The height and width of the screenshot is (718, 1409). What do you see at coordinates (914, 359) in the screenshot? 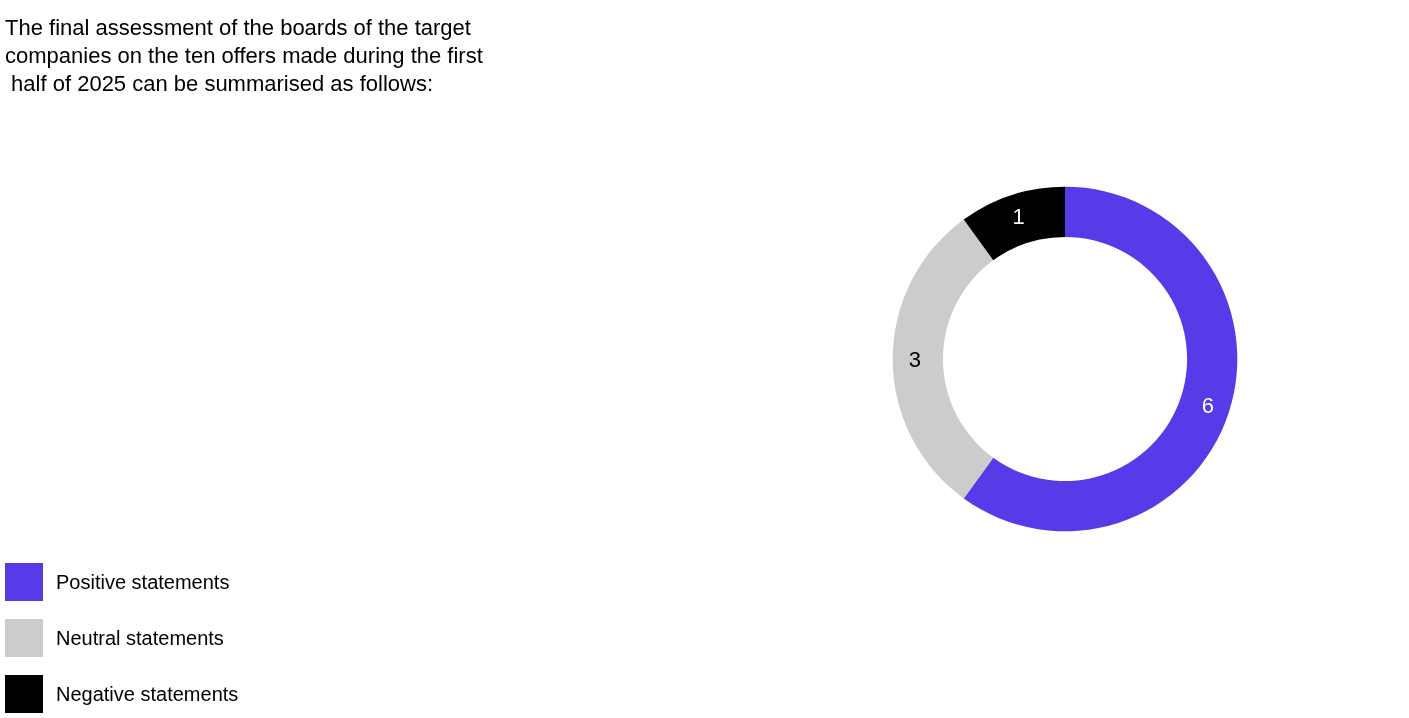
I see `data-label: 3` at bounding box center [914, 359].